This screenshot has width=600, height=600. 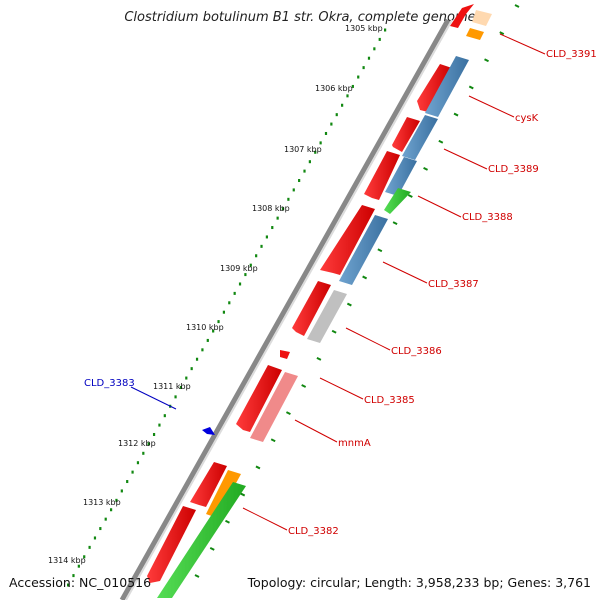 I want to click on tick-label: 1310 kbp, so click(x=205, y=327).